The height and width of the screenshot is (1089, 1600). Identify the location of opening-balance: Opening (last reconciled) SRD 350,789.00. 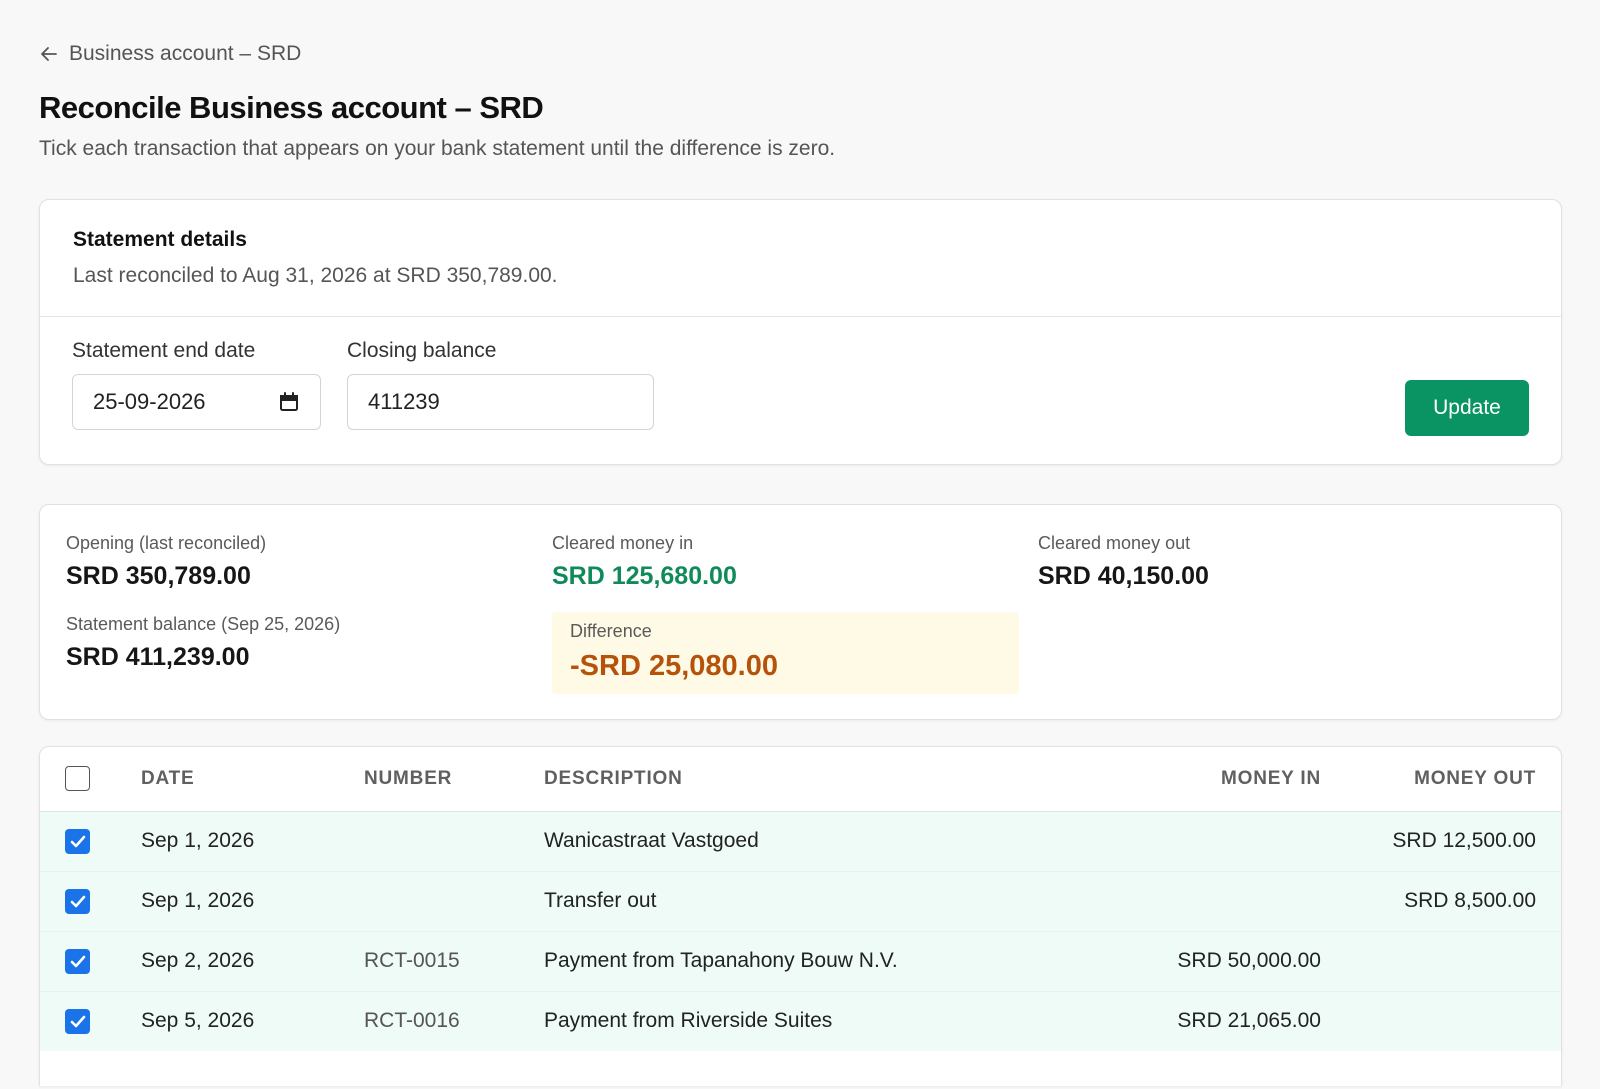
(166, 562).